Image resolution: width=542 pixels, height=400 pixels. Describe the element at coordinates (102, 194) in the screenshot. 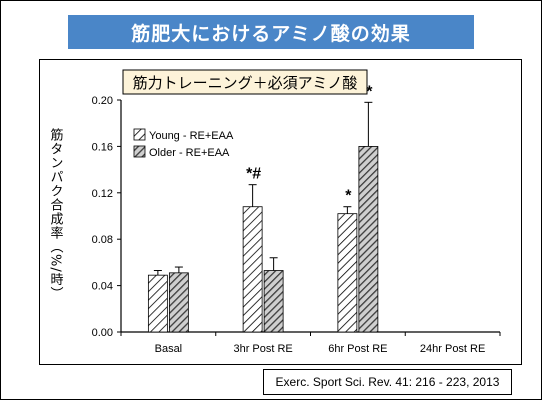

I see `y-tick-label: 0.12` at that location.